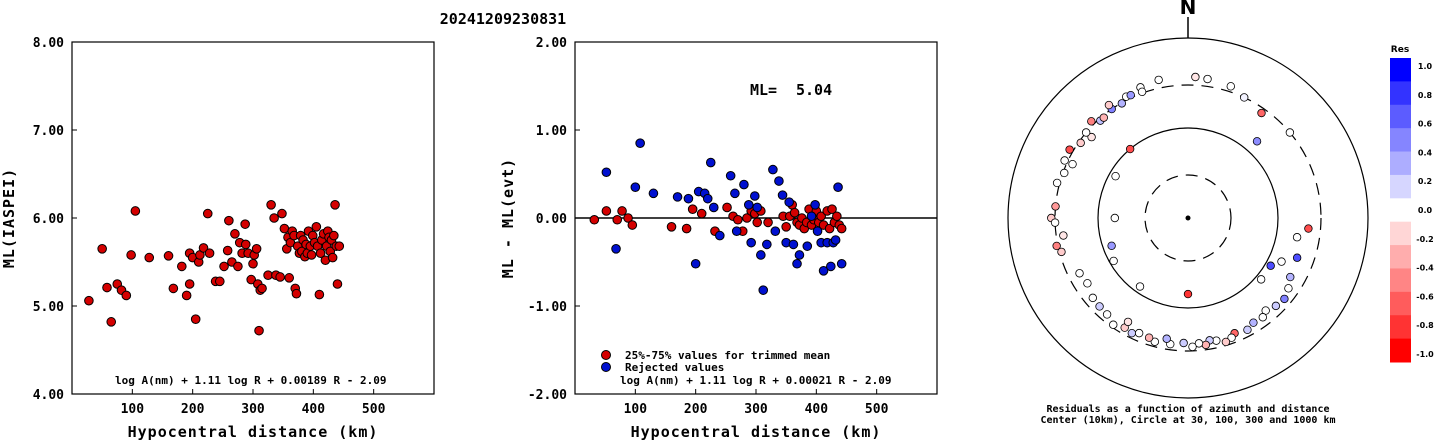  I want to click on colorbar-label: -0.4, so click(1425, 268).